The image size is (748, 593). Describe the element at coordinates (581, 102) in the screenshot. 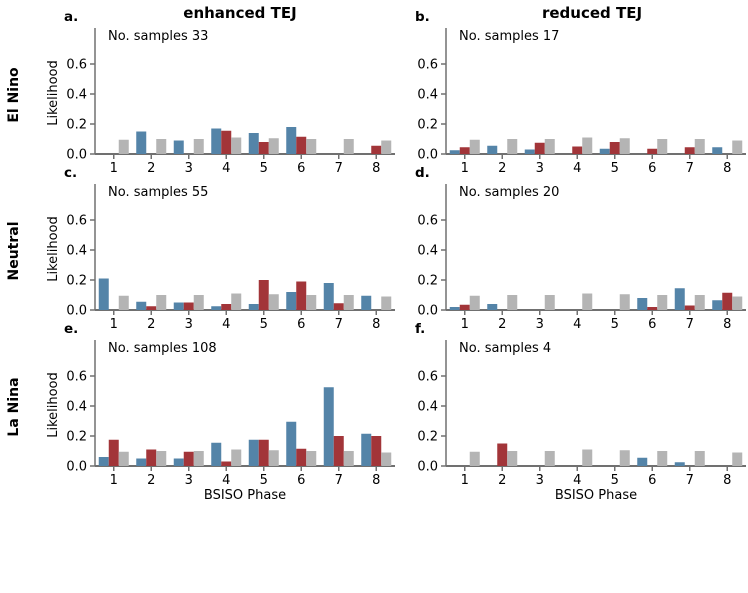

I see `panel-plot: 0.0 0.2 0.4 0.6 1 2 3 4 5 6 7 8 No. samples 17` at that location.